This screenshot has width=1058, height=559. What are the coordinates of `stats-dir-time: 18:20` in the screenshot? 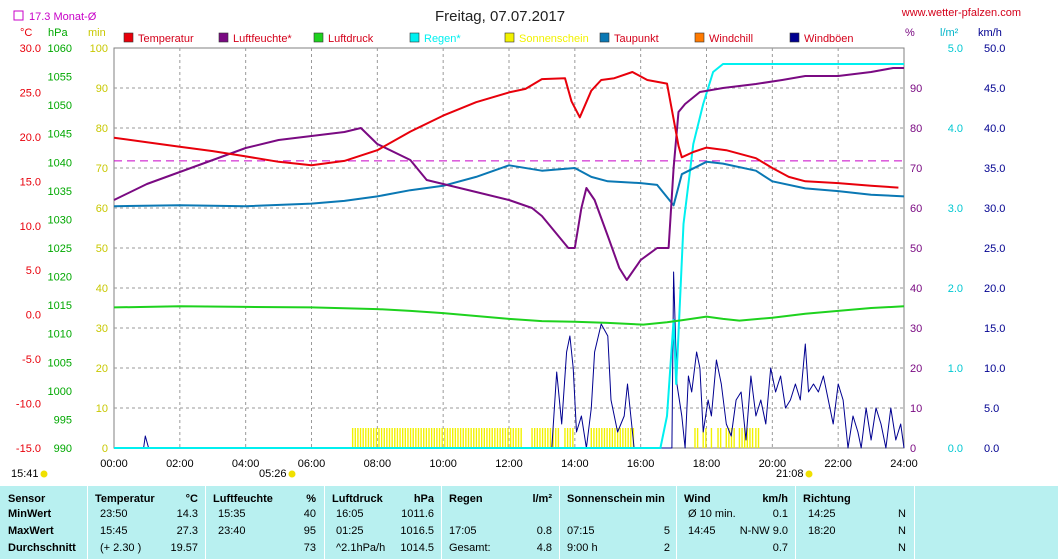 It's located at (822, 531).